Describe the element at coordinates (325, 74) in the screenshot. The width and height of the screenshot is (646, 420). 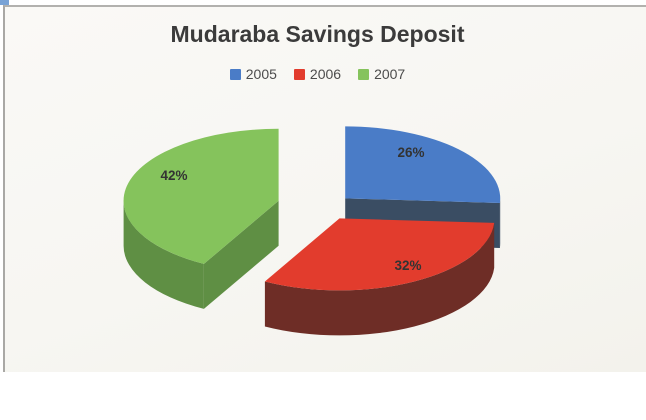
I see `legend-label-2006: 2006` at that location.